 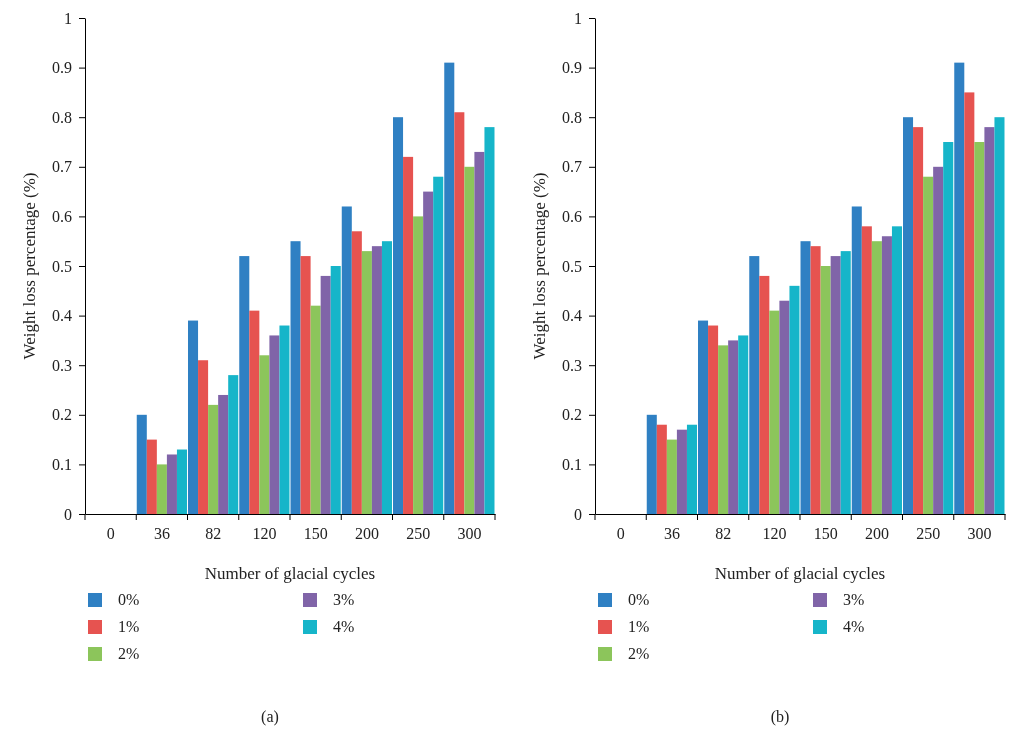 I want to click on x-tick-label: 120, so click(x=774, y=534).